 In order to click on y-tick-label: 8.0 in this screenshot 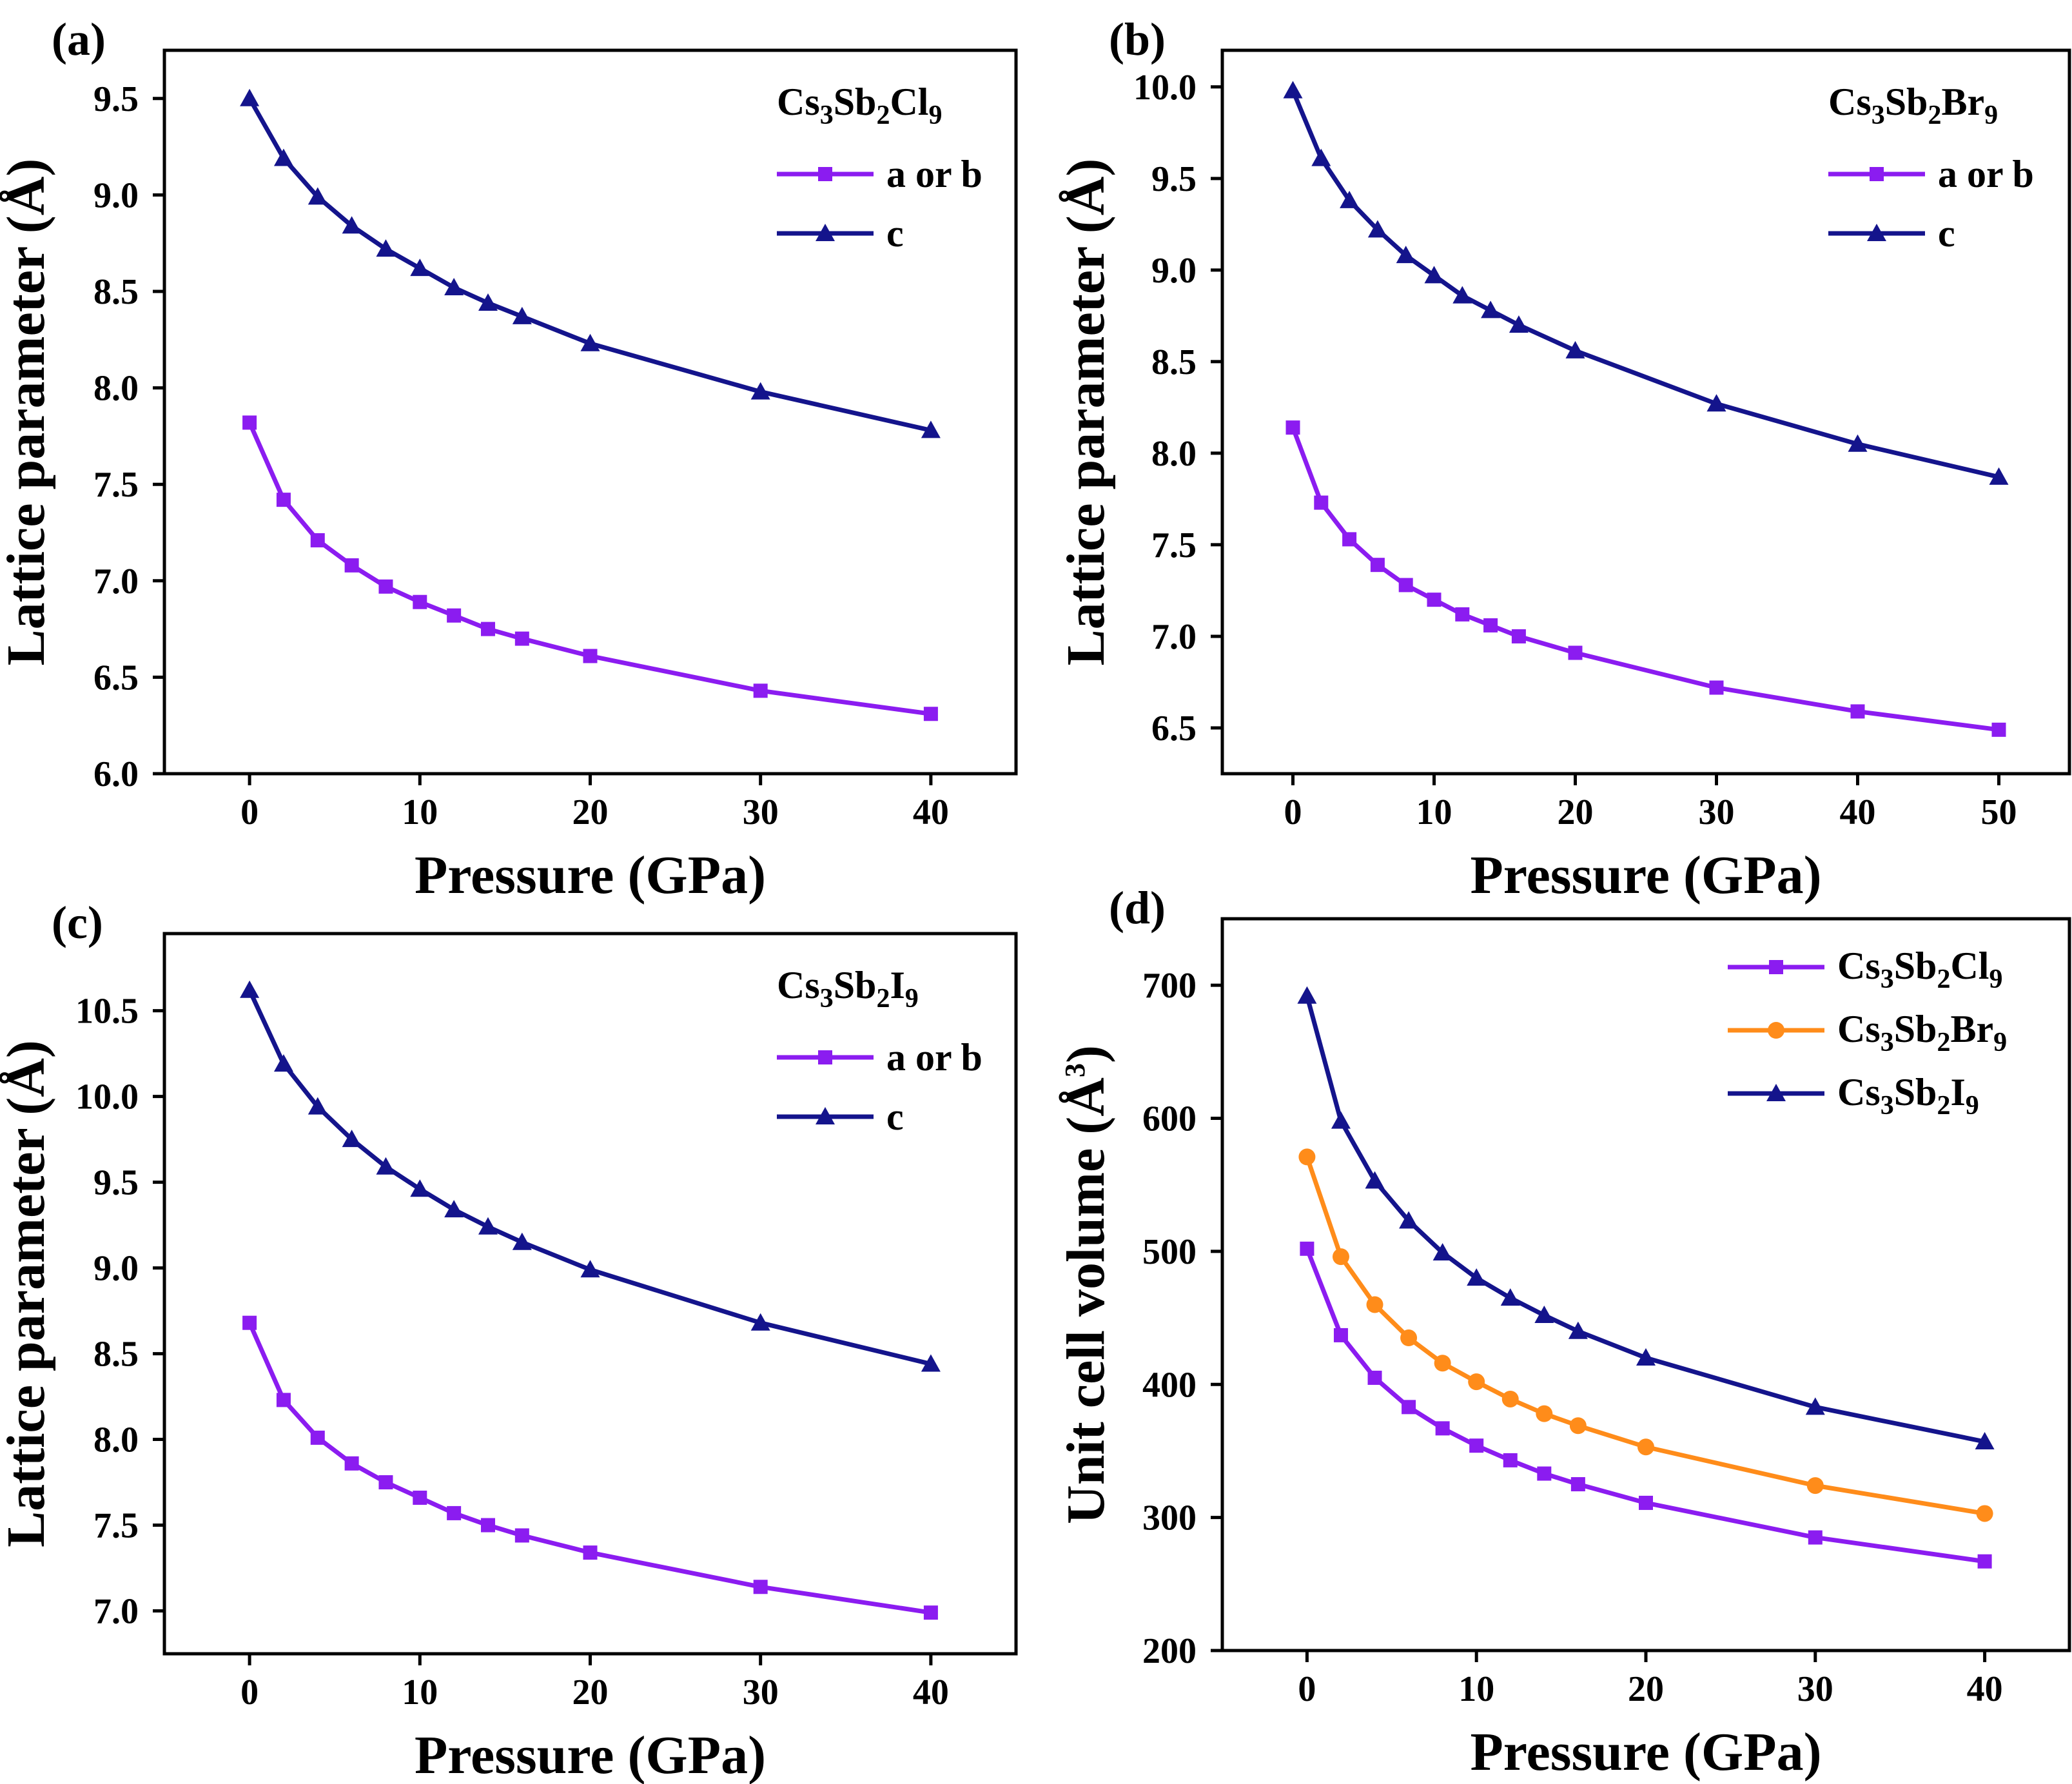, I will do `click(116, 1440)`.